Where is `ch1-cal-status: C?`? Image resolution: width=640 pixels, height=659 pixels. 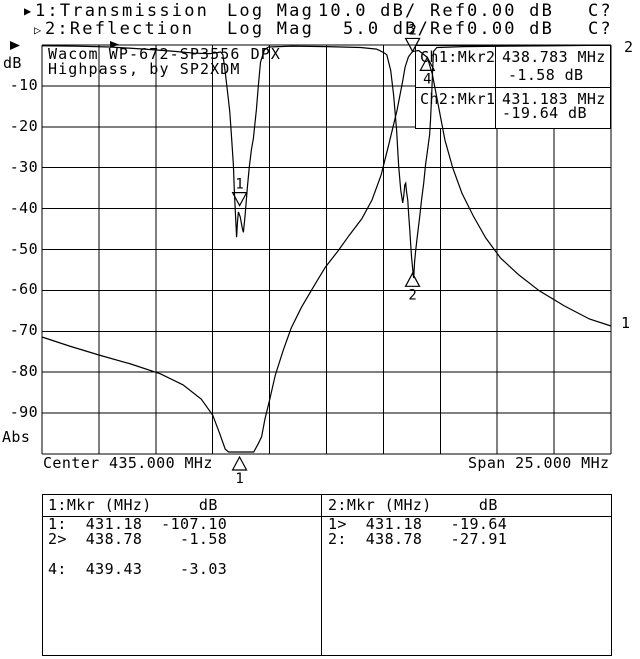
ch1-cal-status: C? is located at coordinates (600, 11).